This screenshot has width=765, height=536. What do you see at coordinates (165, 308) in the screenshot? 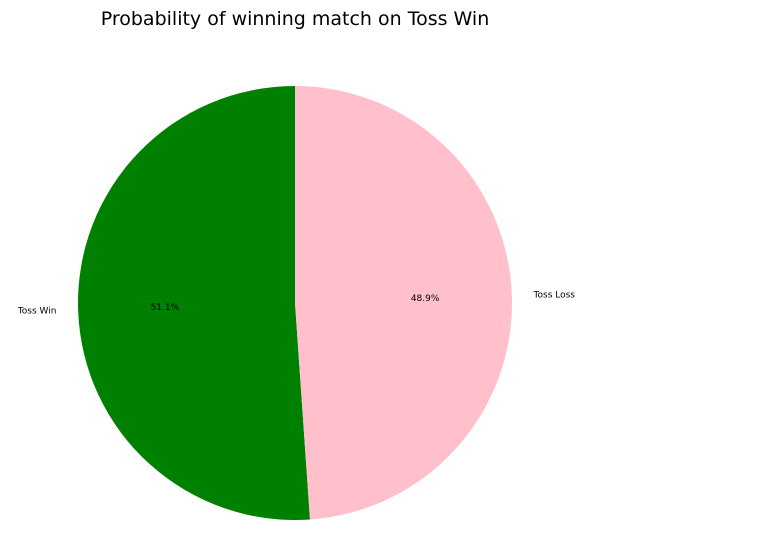
I see `pct-label-toss-win: 51.1%` at bounding box center [165, 308].